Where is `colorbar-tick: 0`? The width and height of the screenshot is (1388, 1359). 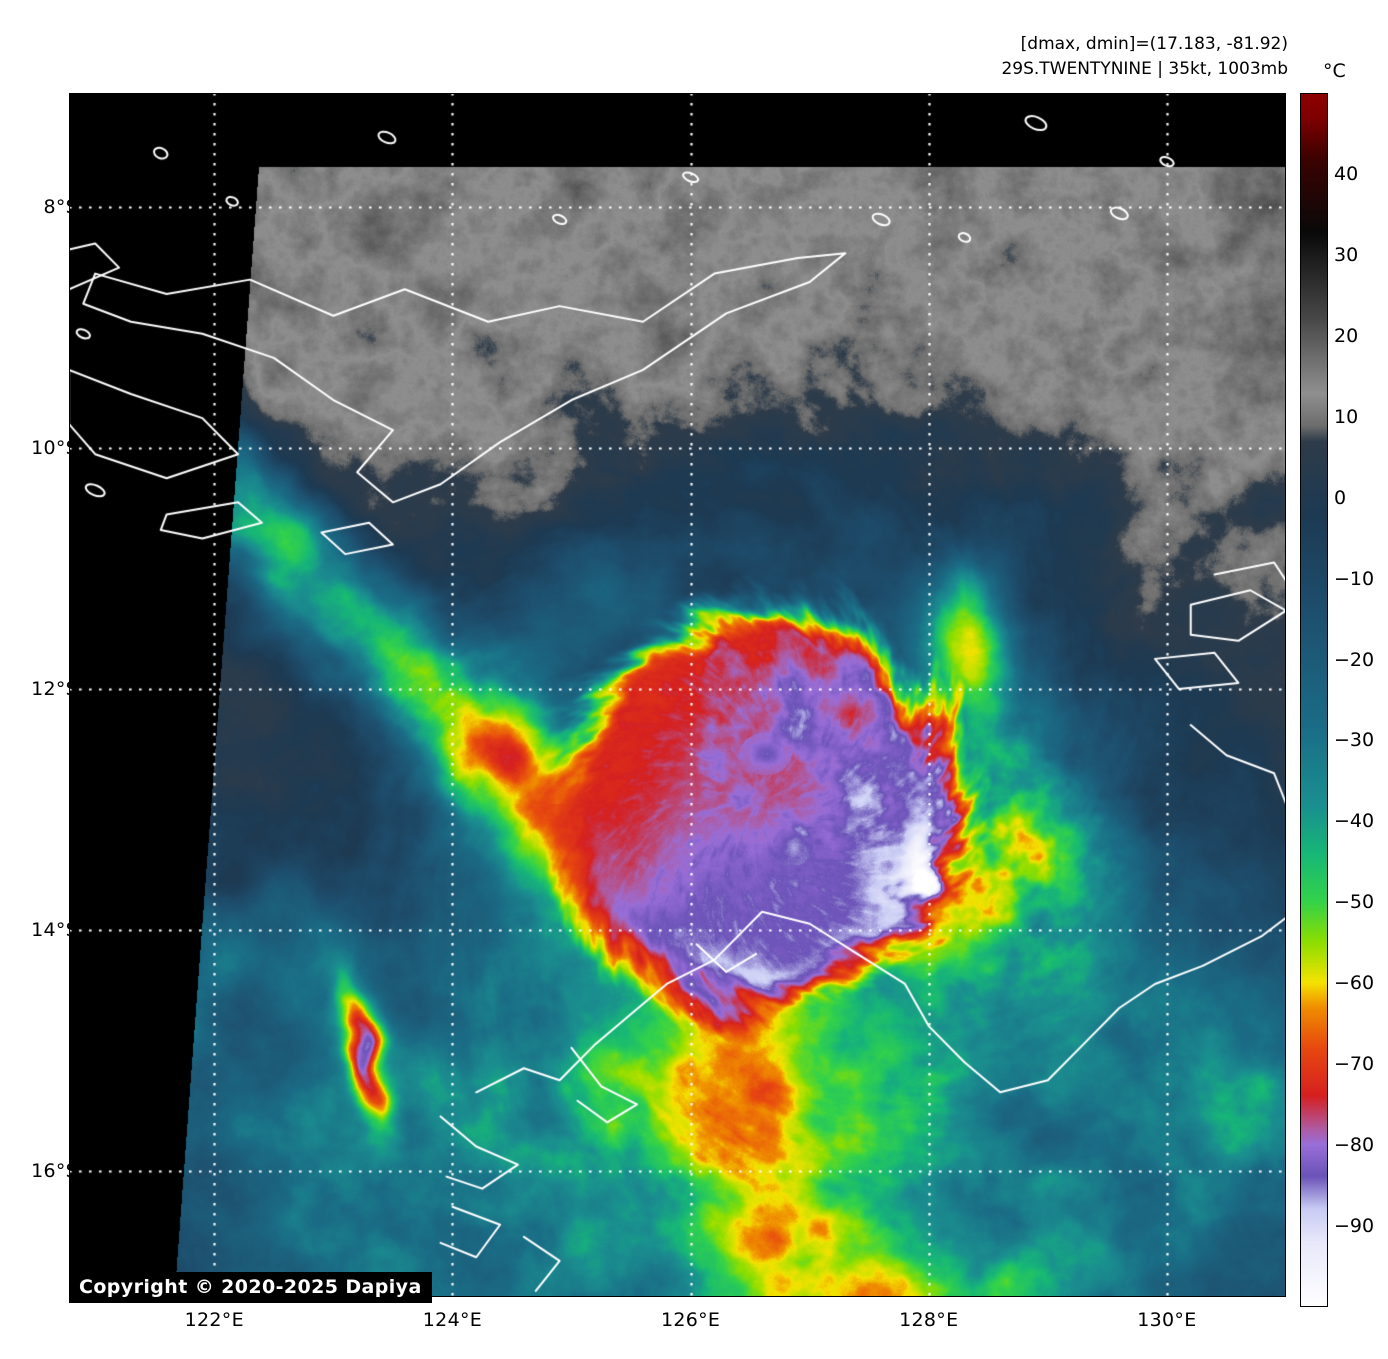 colorbar-tick: 0 is located at coordinates (1340, 497).